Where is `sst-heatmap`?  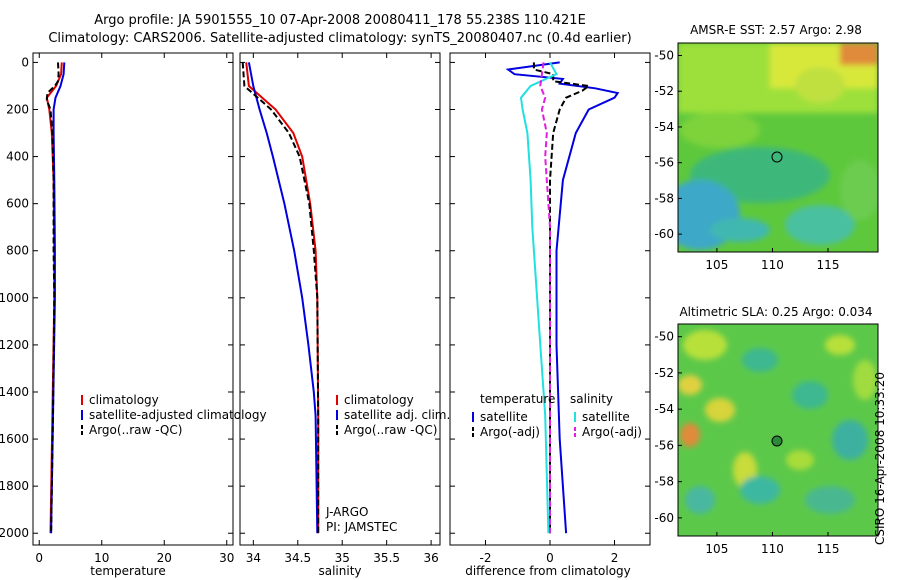
sst-heatmap is located at coordinates (778, 147).